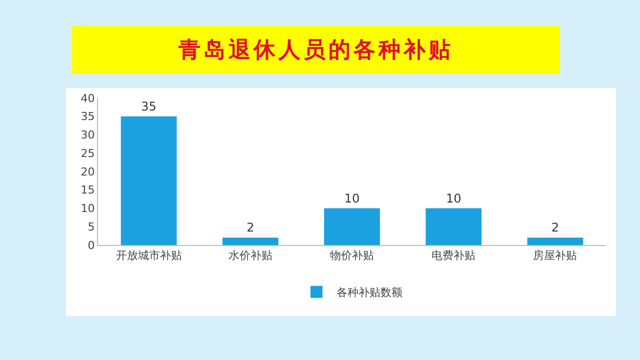 This screenshot has width=640, height=360. What do you see at coordinates (91, 227) in the screenshot?
I see `y-tick-label: 5` at bounding box center [91, 227].